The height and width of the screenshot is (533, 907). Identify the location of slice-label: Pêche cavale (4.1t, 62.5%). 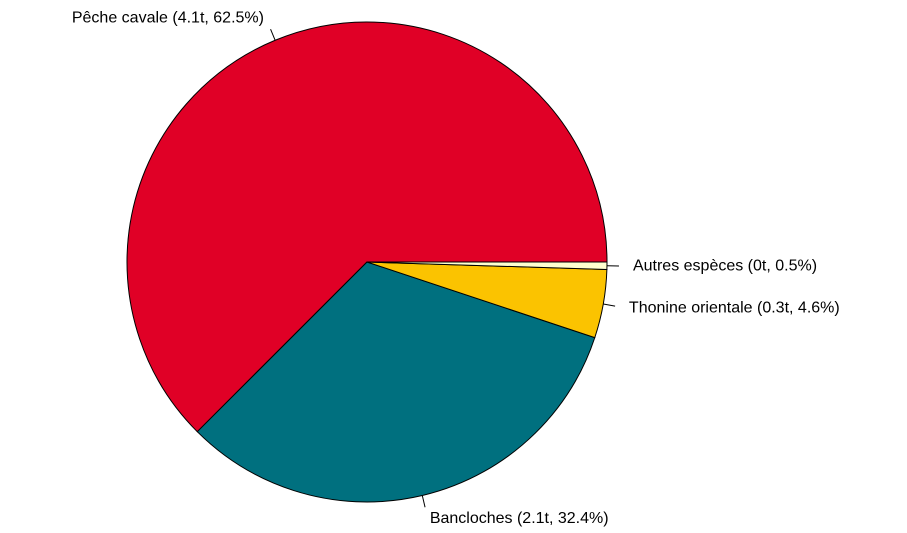
(168, 17).